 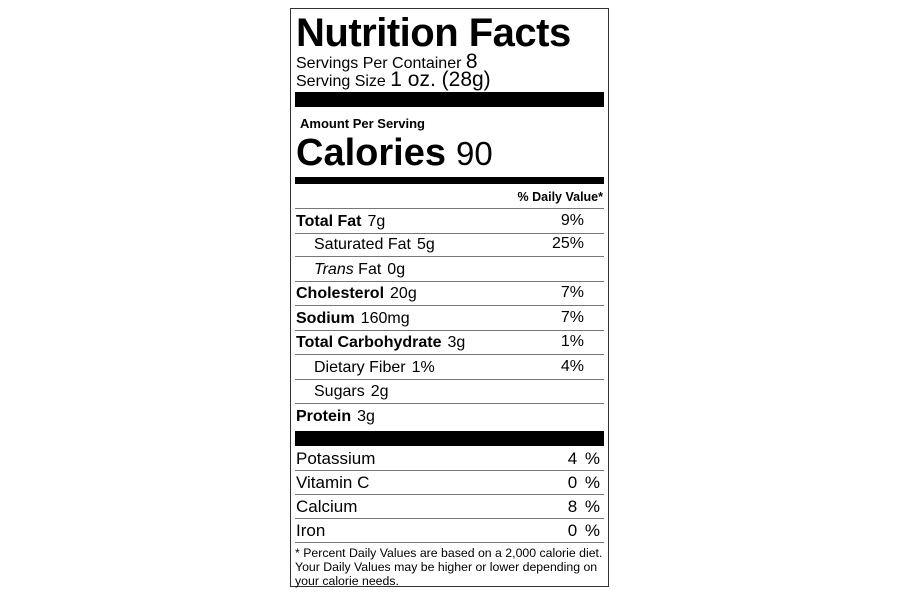 What do you see at coordinates (333, 482) in the screenshot?
I see `mineral-name: Vitamin C` at bounding box center [333, 482].